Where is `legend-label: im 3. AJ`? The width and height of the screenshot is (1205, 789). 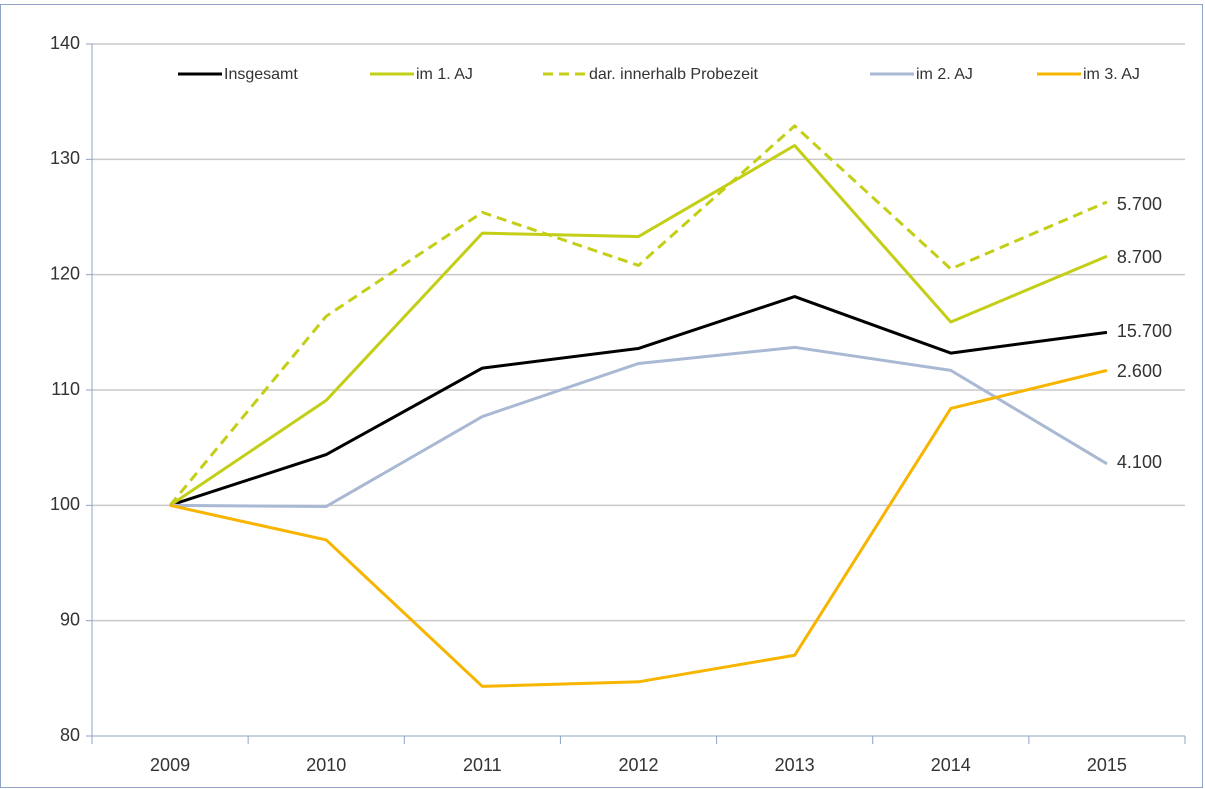
legend-label: im 3. AJ is located at coordinates (1111, 74).